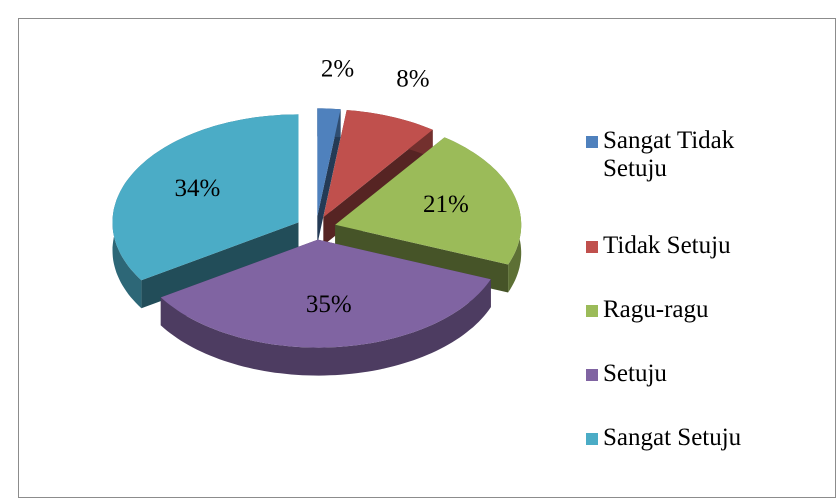 The height and width of the screenshot is (499, 837). What do you see at coordinates (329, 304) in the screenshot?
I see `data-label: 35%` at bounding box center [329, 304].